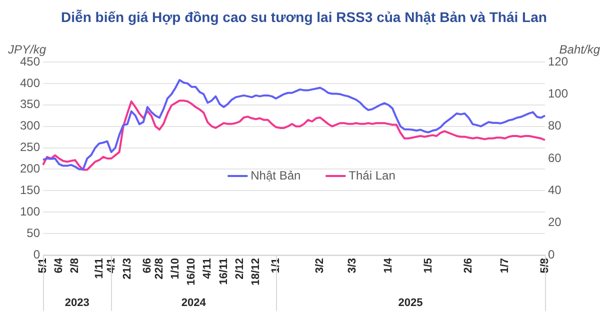  I want to click on x-tick-label: 1/4, so click(388, 265).